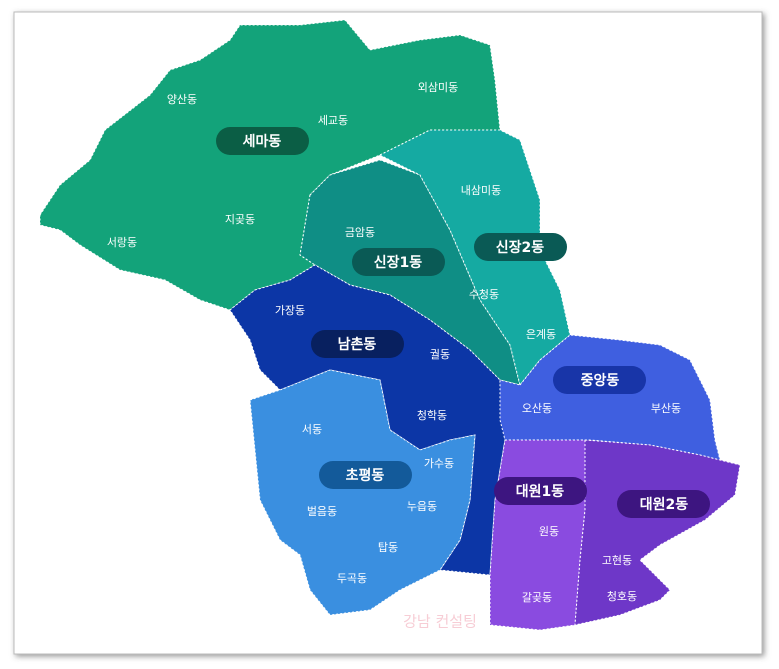 The height and width of the screenshot is (669, 779). Describe the element at coordinates (322, 511) in the screenshot. I see `neighborhood-label: 벌음동` at that location.